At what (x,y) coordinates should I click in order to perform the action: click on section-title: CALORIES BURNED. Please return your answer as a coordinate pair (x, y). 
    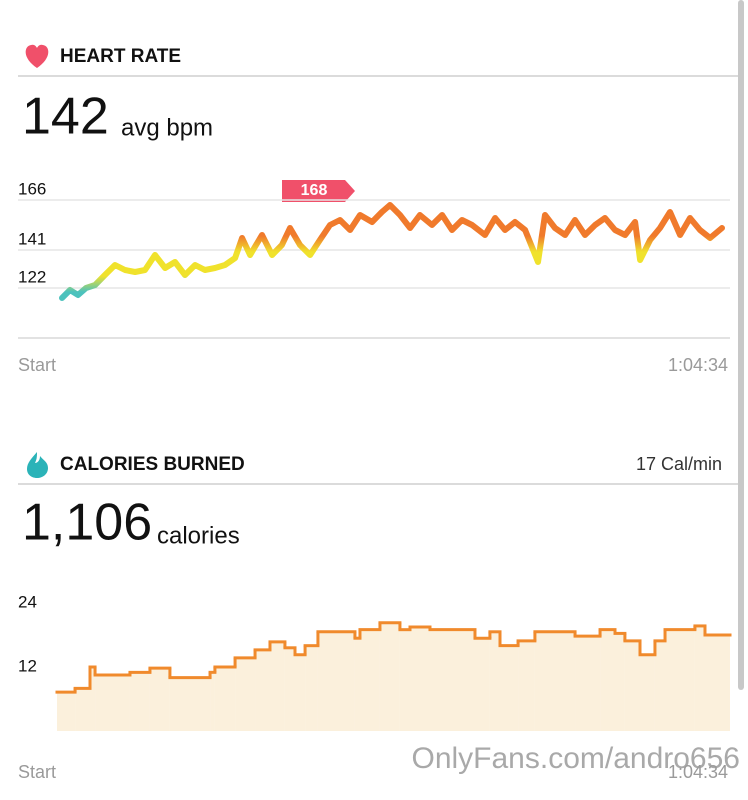
    Looking at the image, I should click on (152, 464).